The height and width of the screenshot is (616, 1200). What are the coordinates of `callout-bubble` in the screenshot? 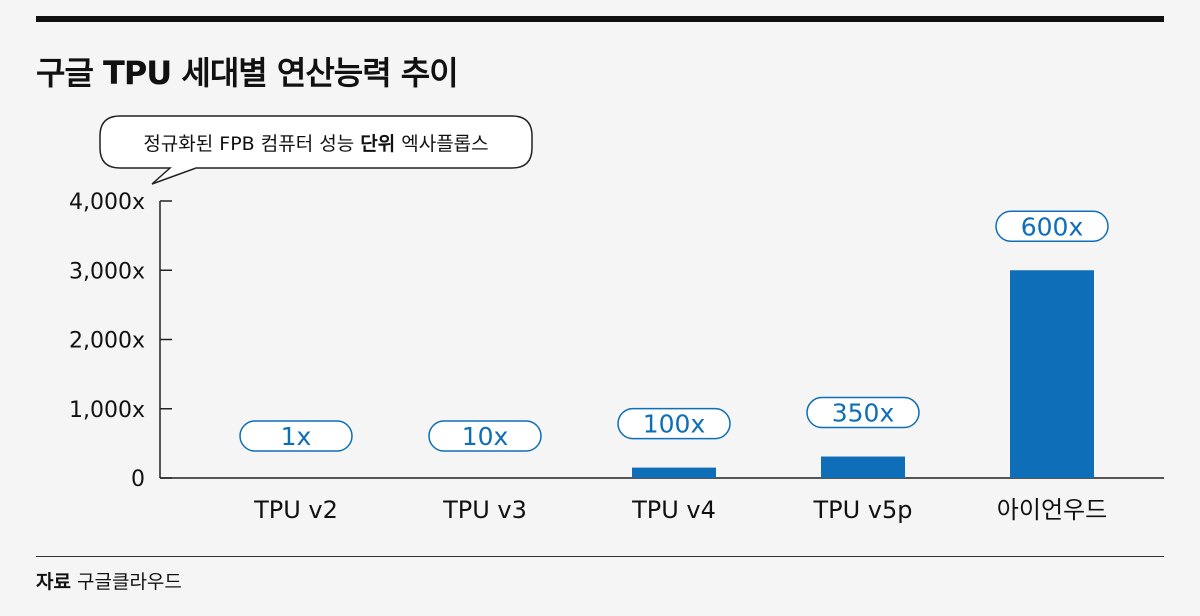 It's located at (316, 150).